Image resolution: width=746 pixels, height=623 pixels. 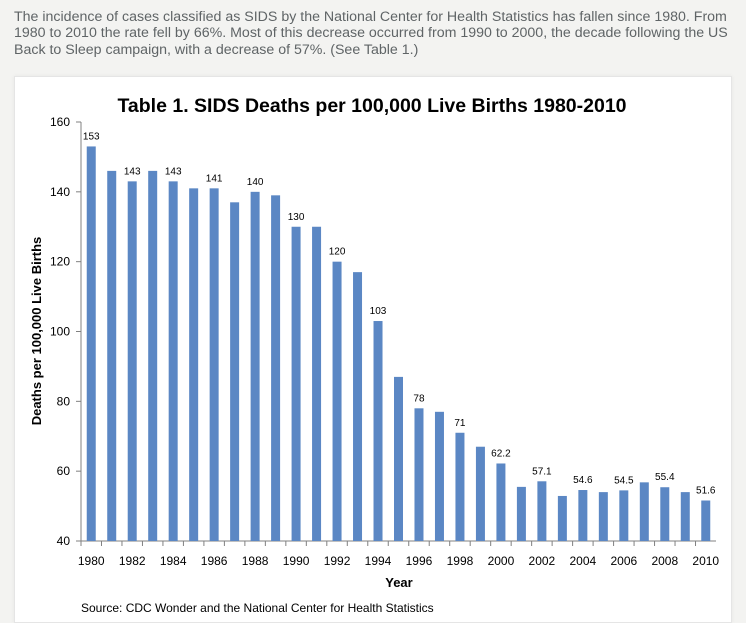 What do you see at coordinates (705, 561) in the screenshot?
I see `x-tick-label: 2010` at bounding box center [705, 561].